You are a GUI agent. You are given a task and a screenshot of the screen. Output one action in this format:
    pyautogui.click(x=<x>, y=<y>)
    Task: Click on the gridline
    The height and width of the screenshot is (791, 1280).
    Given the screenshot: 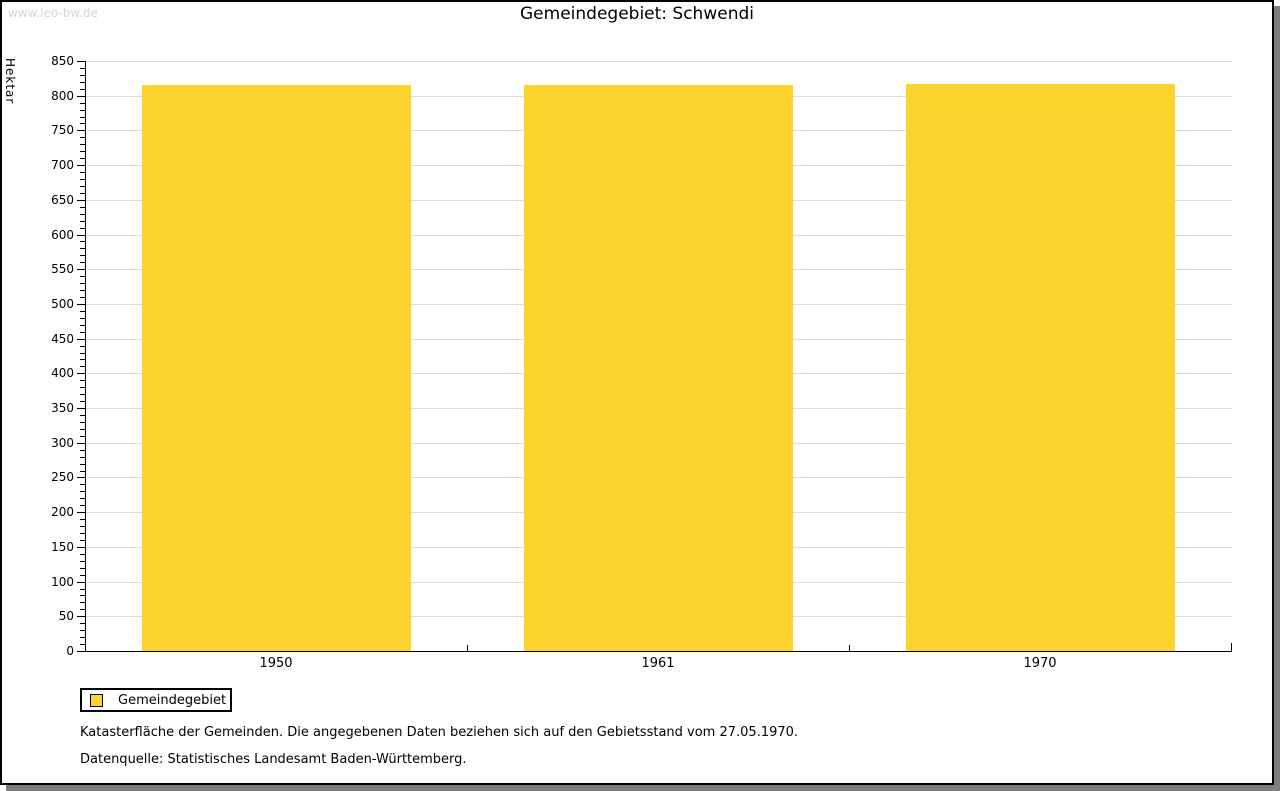 What is the action you would take?
    pyautogui.click(x=659, y=61)
    